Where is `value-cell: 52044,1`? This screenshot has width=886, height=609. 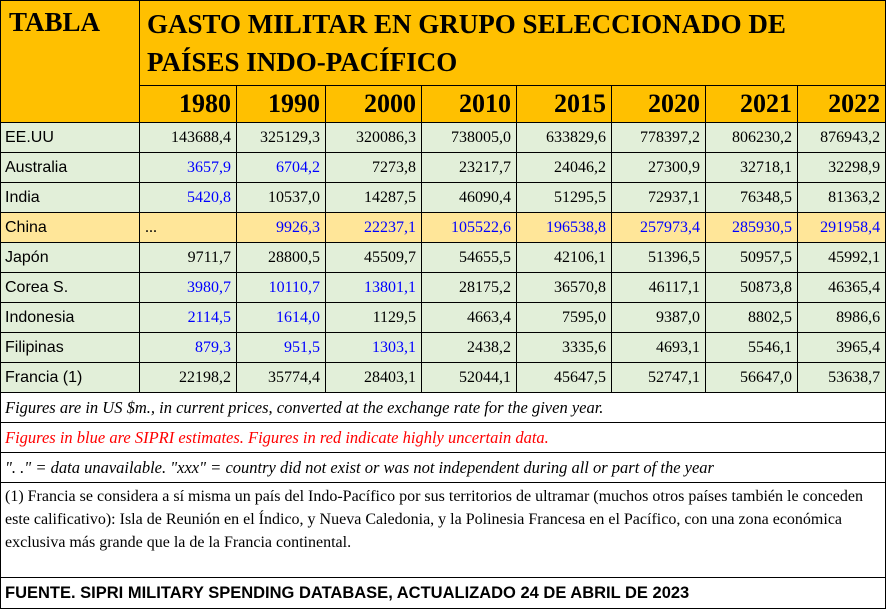 value-cell: 52044,1 is located at coordinates (469, 377).